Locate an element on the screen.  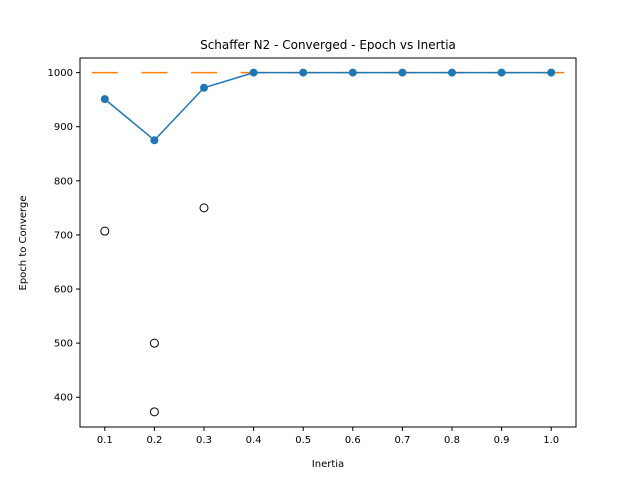
y-tick-label-800: 800 is located at coordinates (63, 181).